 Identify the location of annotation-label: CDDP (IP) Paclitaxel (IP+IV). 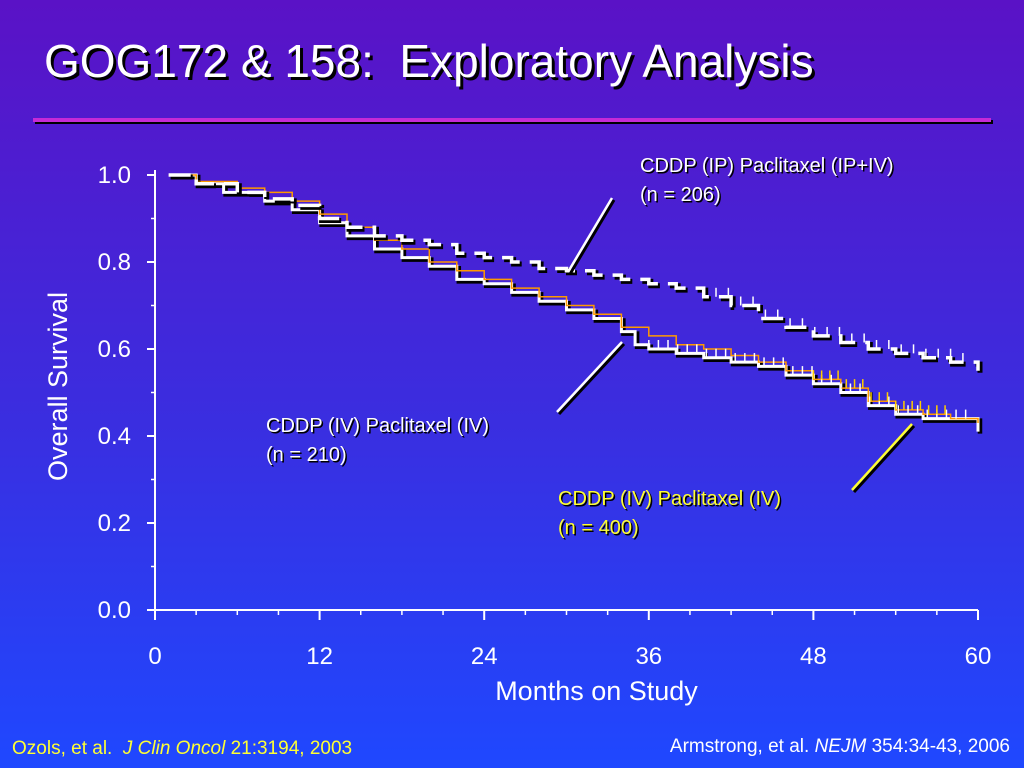
(767, 166).